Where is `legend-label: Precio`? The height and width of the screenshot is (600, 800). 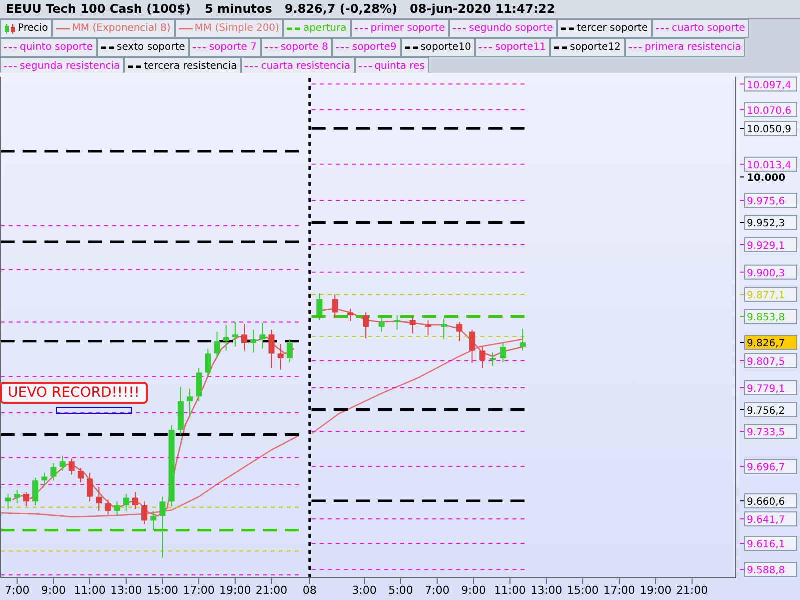
legend-label: Precio is located at coordinates (26, 28).